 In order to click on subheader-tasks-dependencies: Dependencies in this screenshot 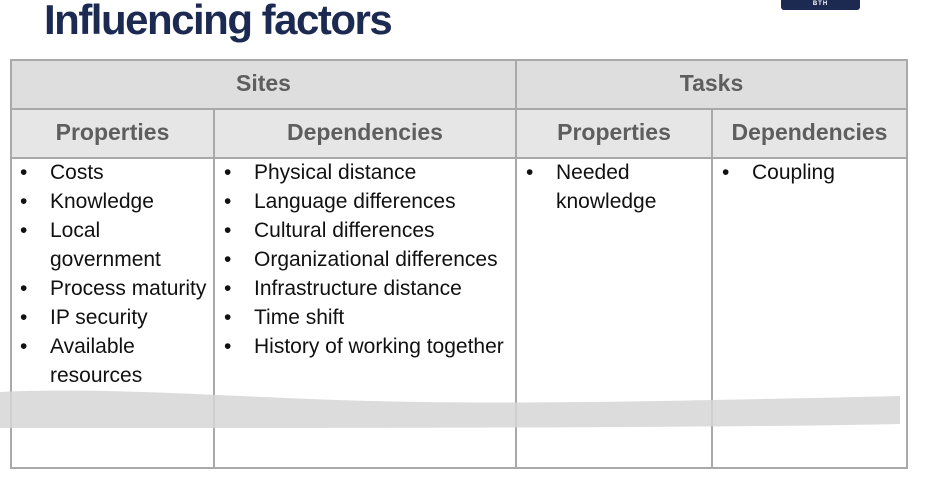, I will do `click(809, 132)`.